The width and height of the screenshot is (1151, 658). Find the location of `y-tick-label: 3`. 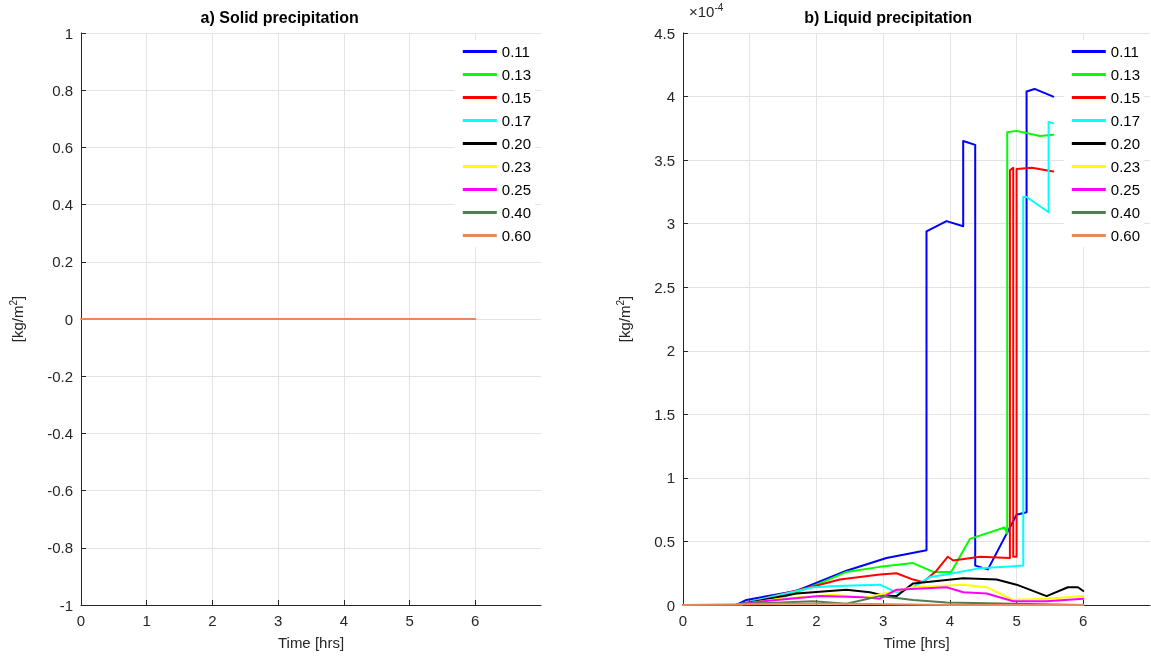

y-tick-label: 3 is located at coordinates (670, 224).